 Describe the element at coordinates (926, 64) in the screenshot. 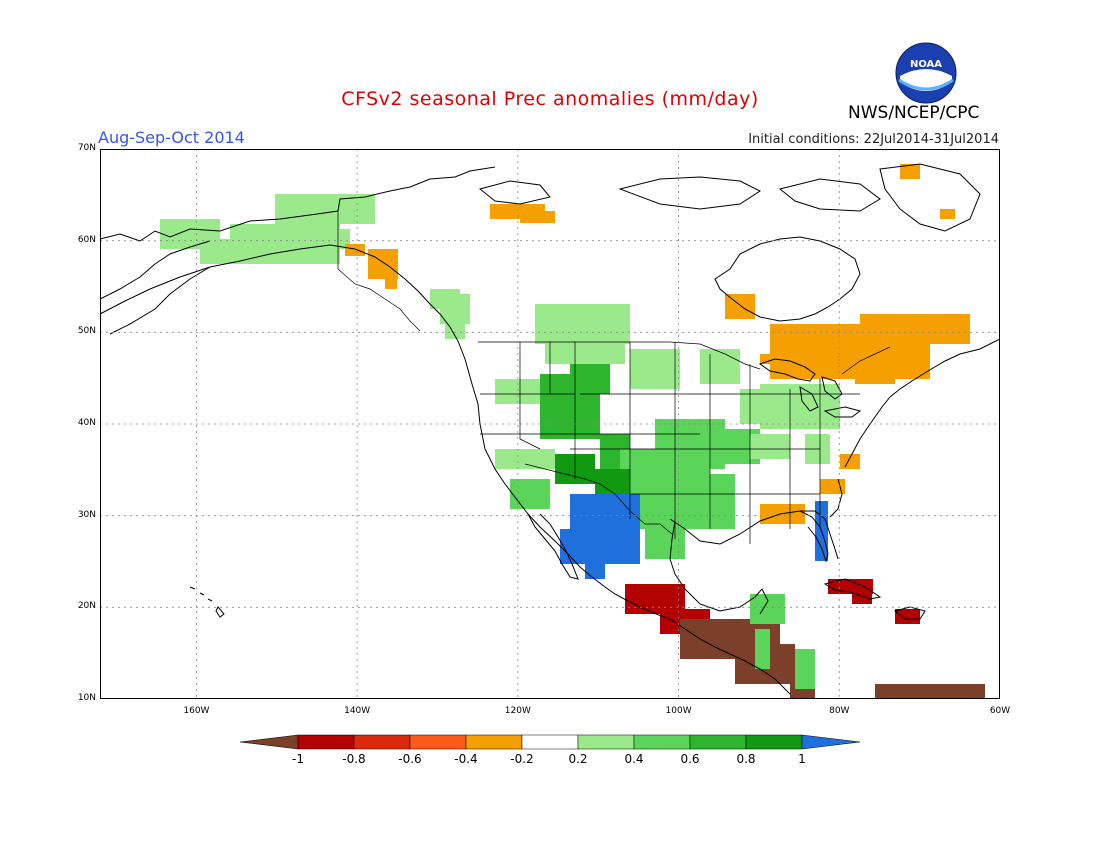

I see `logo-text: NOAA` at that location.